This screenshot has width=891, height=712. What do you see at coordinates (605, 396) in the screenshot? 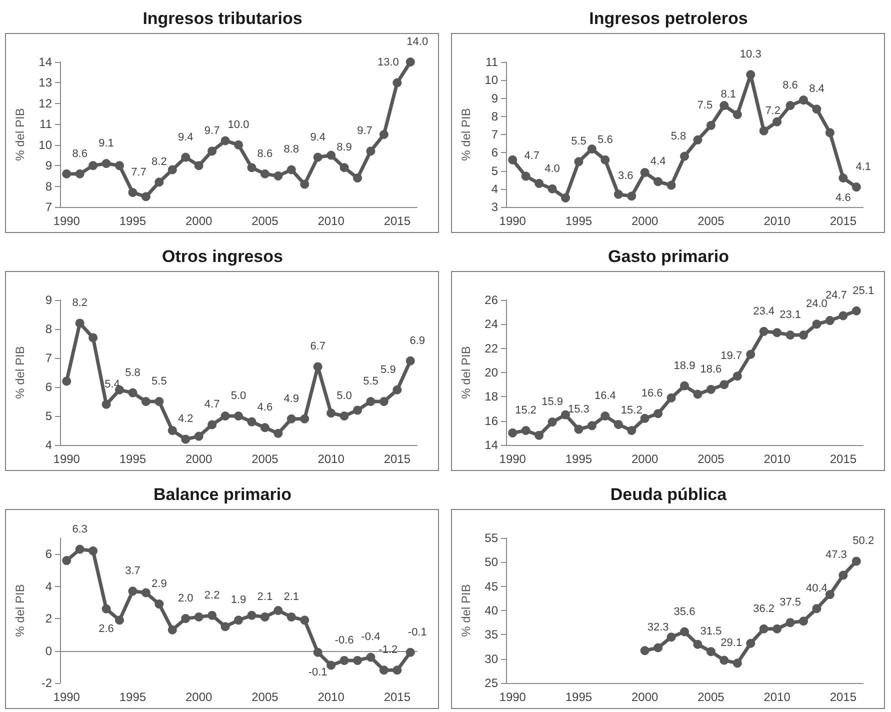
I see `data-label: 16.4` at bounding box center [605, 396].